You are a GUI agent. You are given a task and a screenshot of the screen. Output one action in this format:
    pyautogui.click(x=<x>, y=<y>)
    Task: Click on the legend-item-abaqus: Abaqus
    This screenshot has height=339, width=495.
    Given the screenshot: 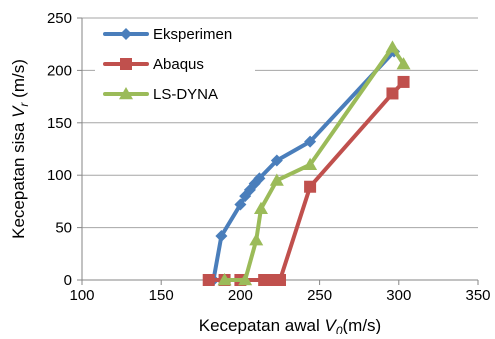 What is the action you would take?
    pyautogui.click(x=153, y=64)
    